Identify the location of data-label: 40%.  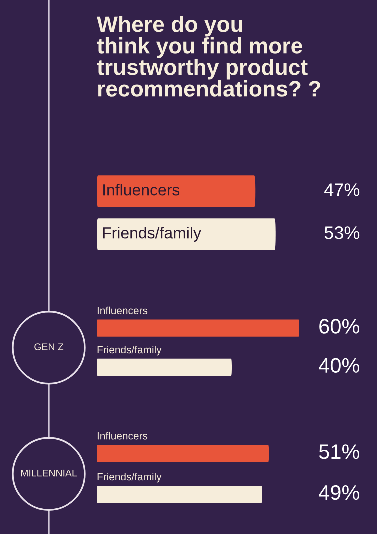
(339, 366).